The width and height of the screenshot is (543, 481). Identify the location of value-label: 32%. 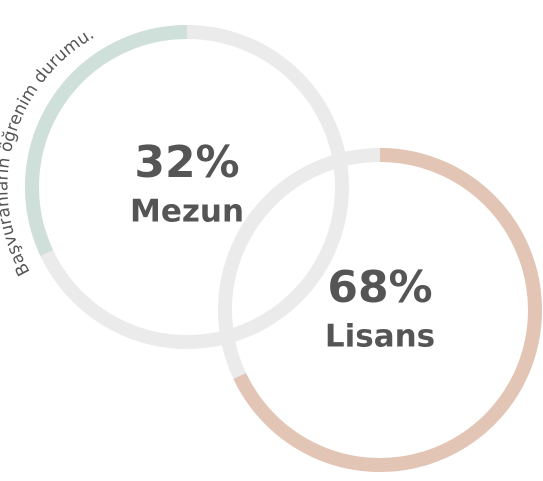
(186, 162).